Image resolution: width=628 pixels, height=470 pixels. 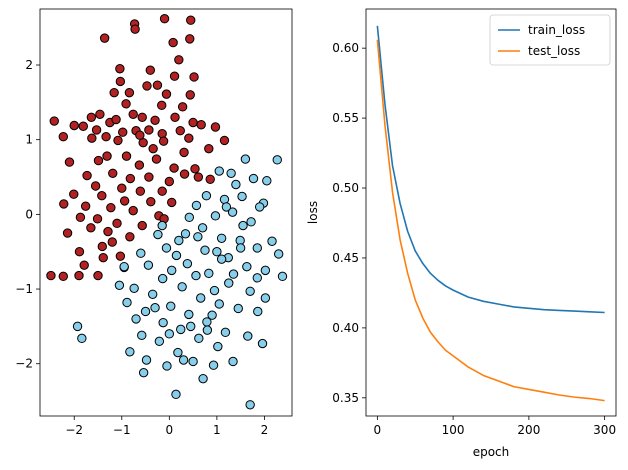 I want to click on x-tick-label: −2, so click(x=74, y=430).